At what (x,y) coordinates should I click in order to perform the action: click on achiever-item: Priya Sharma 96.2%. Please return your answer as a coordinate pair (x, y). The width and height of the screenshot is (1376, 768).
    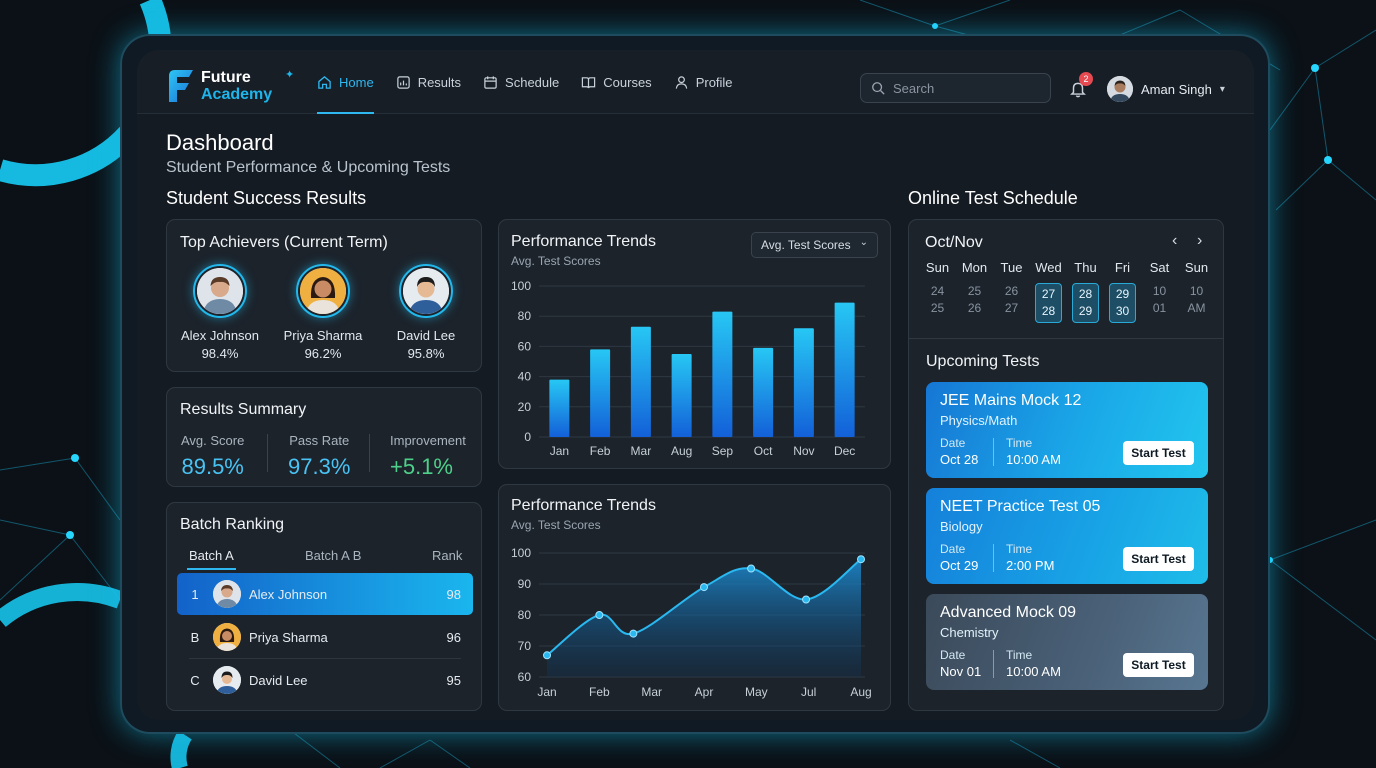
    Looking at the image, I should click on (323, 312).